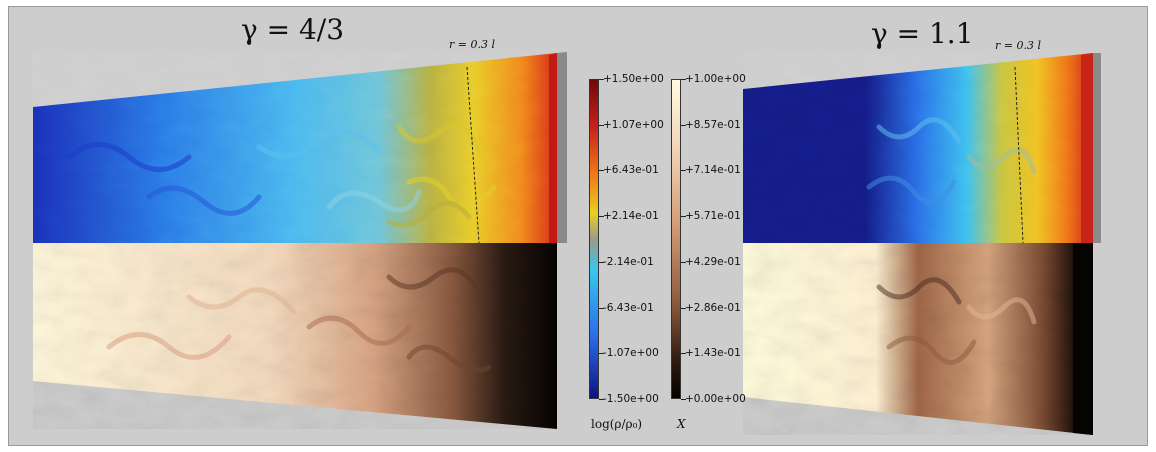  I want to click on left-panel-title: γ = 4/3, so click(293, 29).